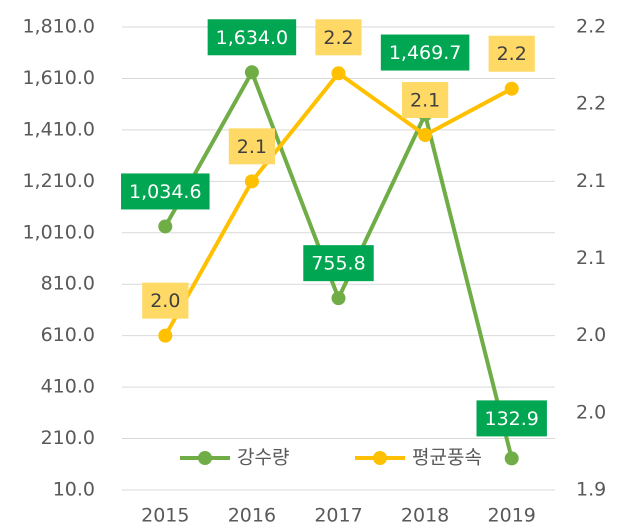 The width and height of the screenshot is (626, 529). I want to click on x-tick-label: 2016, so click(252, 516).